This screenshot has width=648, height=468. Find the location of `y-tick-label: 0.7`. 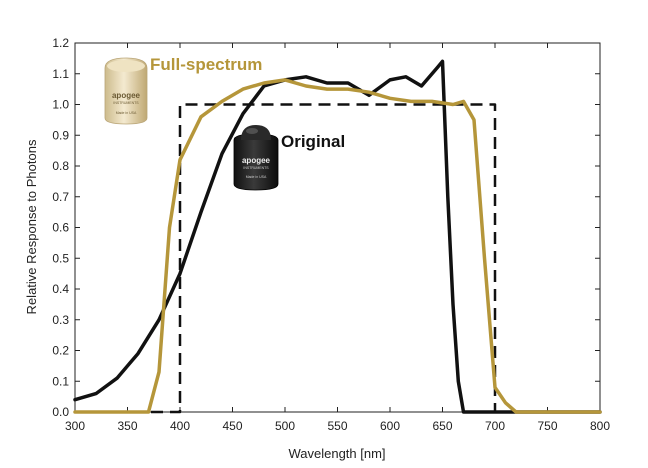

y-tick-label: 0.7 is located at coordinates (60, 197).